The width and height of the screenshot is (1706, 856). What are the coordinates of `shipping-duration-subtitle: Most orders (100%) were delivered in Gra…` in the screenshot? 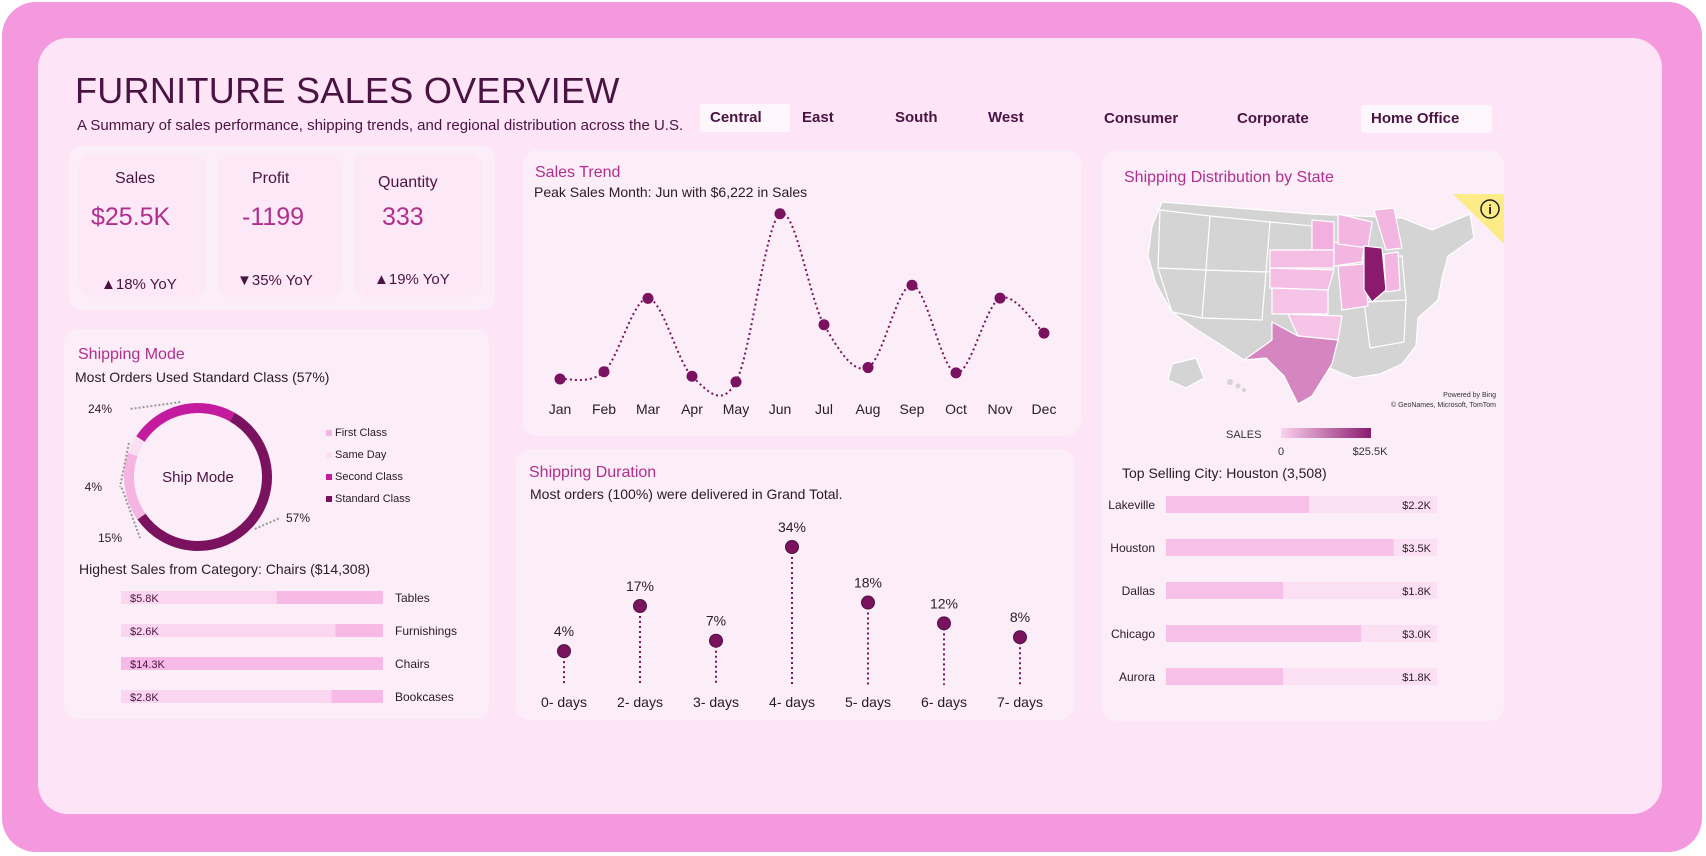 It's located at (686, 494).